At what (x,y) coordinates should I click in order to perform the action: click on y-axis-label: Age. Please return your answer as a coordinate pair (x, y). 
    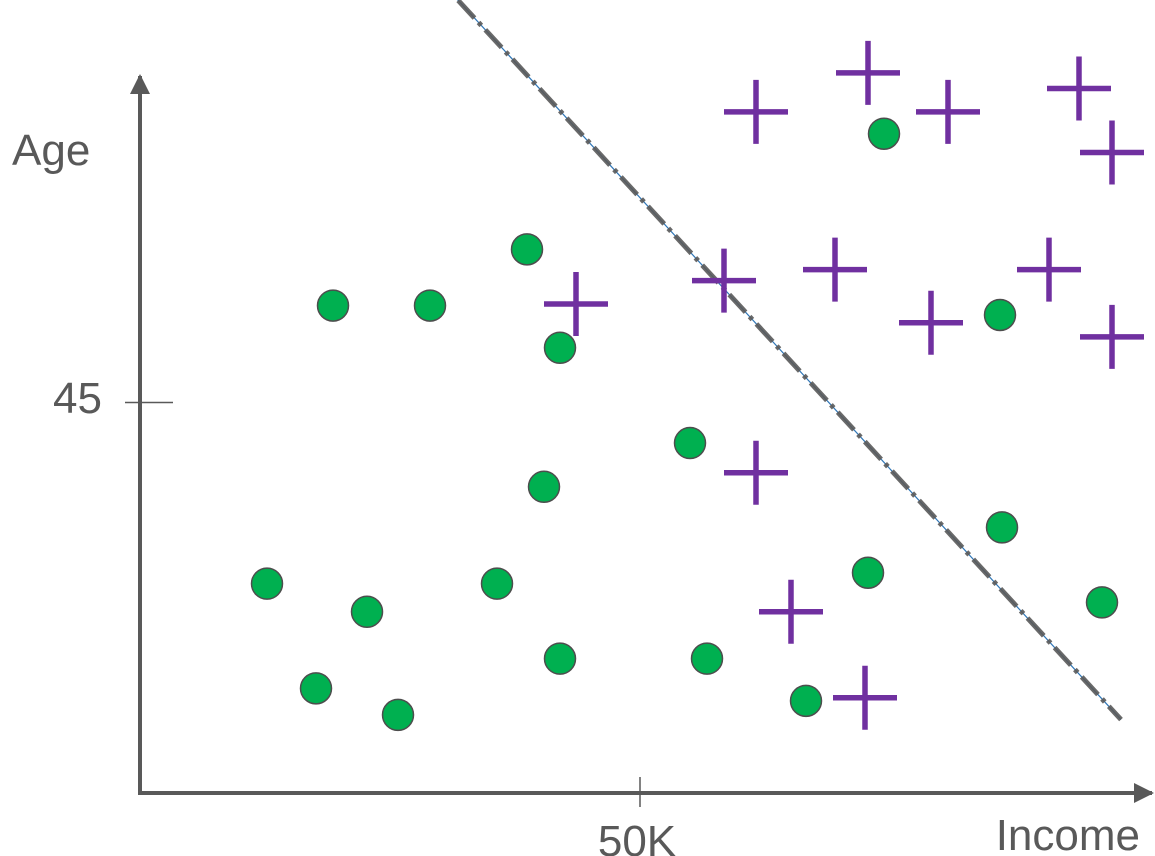
    Looking at the image, I should click on (51, 150).